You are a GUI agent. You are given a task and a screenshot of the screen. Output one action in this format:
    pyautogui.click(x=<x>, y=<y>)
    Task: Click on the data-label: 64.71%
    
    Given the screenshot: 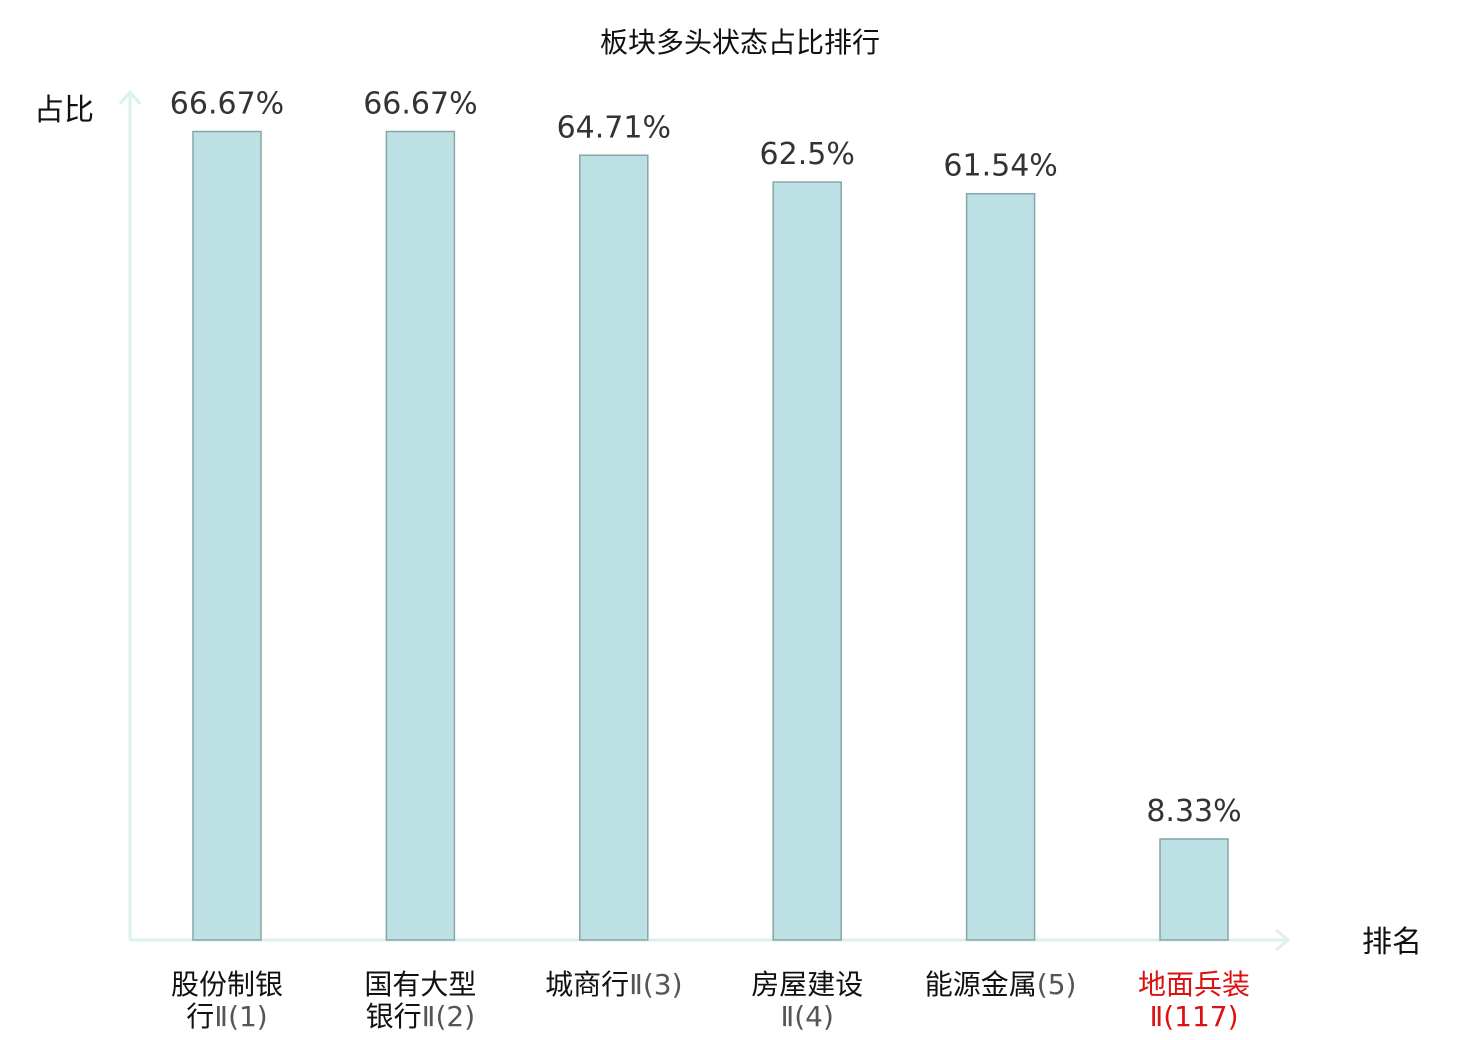 What is the action you would take?
    pyautogui.click(x=614, y=127)
    